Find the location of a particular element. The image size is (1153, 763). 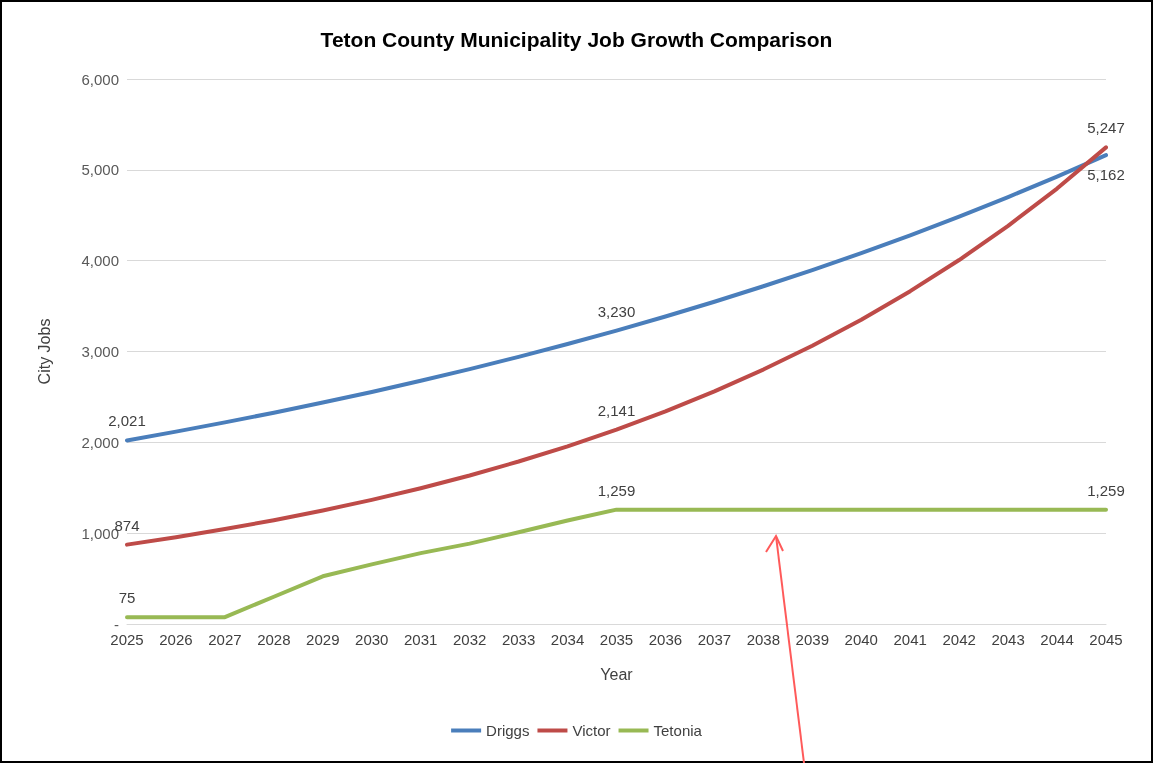

chart-title: Teton County Municipality Job Growth Comparison is located at coordinates (576, 39).